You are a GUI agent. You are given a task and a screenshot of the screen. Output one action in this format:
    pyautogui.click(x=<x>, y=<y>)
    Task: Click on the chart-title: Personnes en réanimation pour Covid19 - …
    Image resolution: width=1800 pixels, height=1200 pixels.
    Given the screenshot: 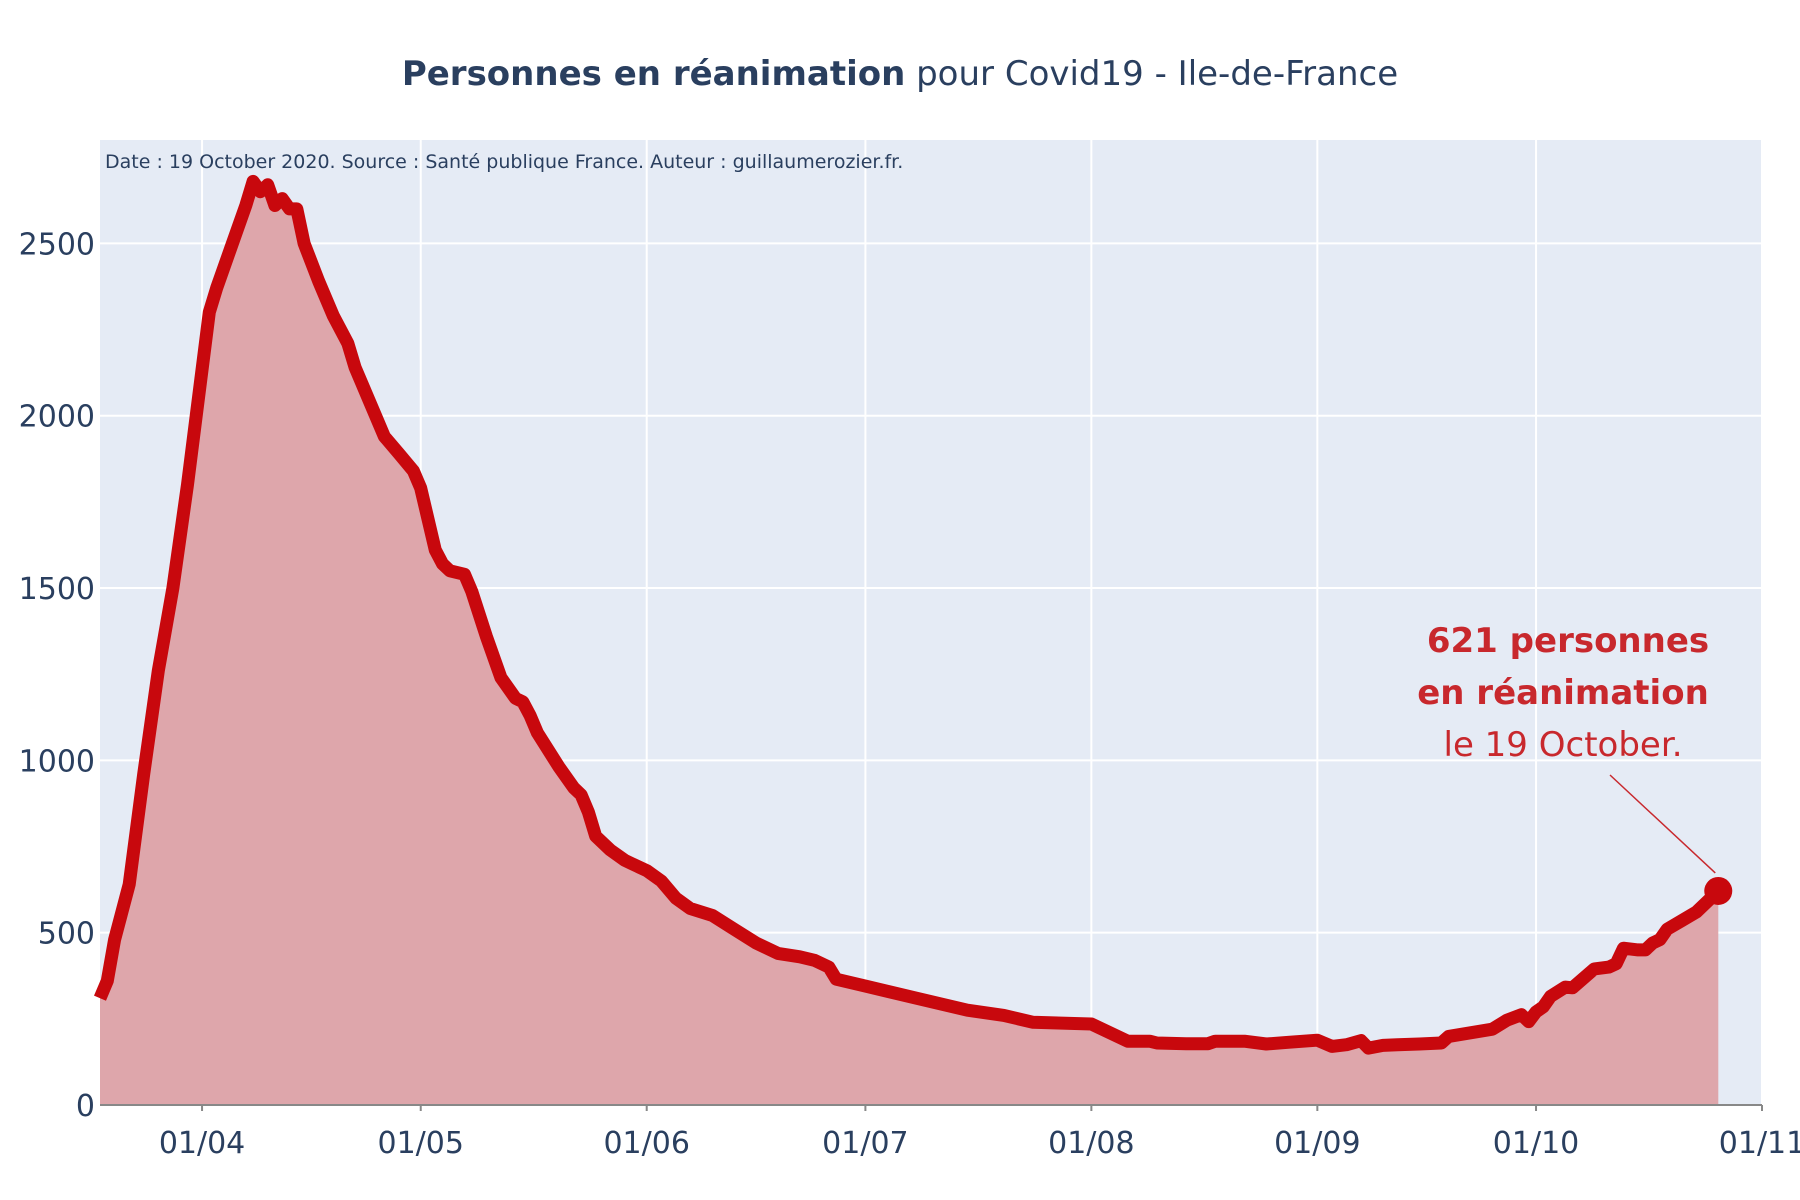 What is the action you would take?
    pyautogui.click(x=900, y=74)
    